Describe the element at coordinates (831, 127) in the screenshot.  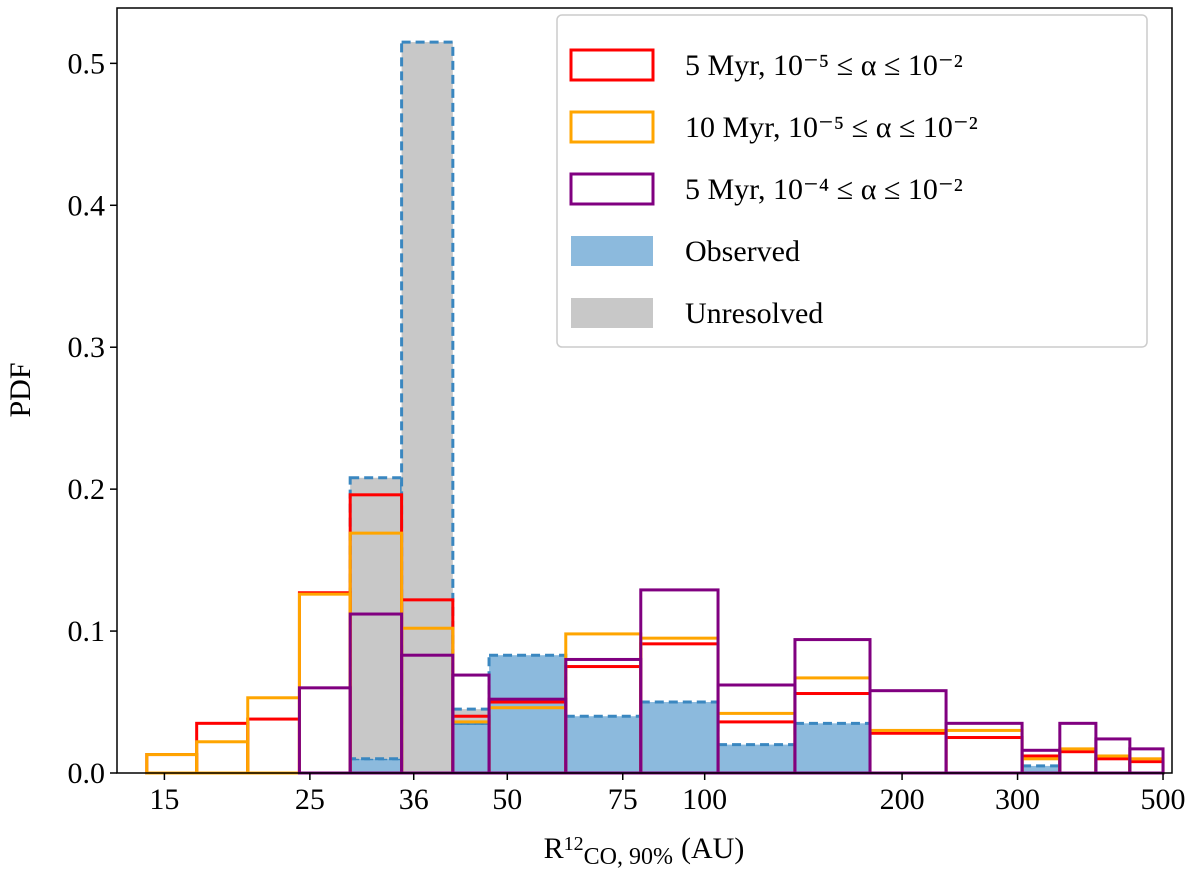
I see `legend-label: 10 Myr, 10⁻⁵ ≤ α ≤ 10⁻²` at that location.